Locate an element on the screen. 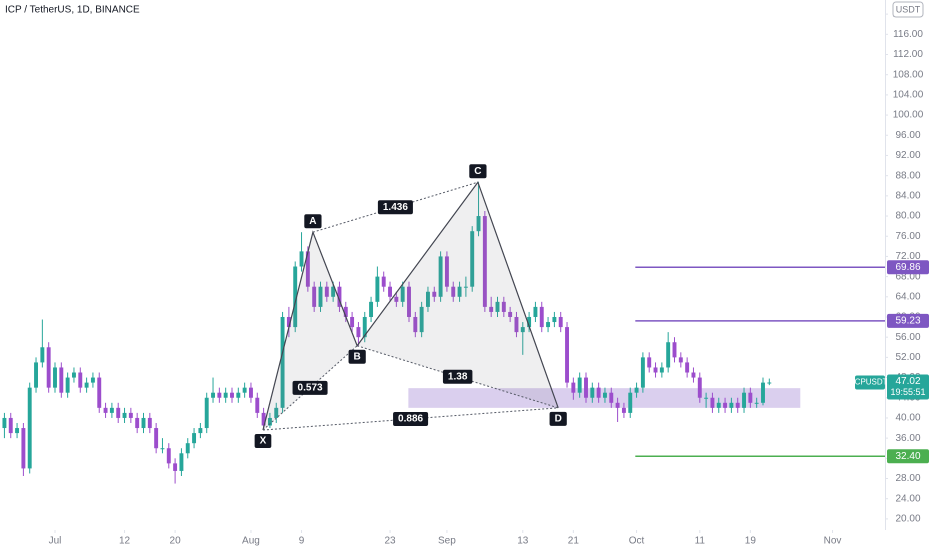 The image size is (932, 550). x-tick-label: 19 is located at coordinates (751, 541).